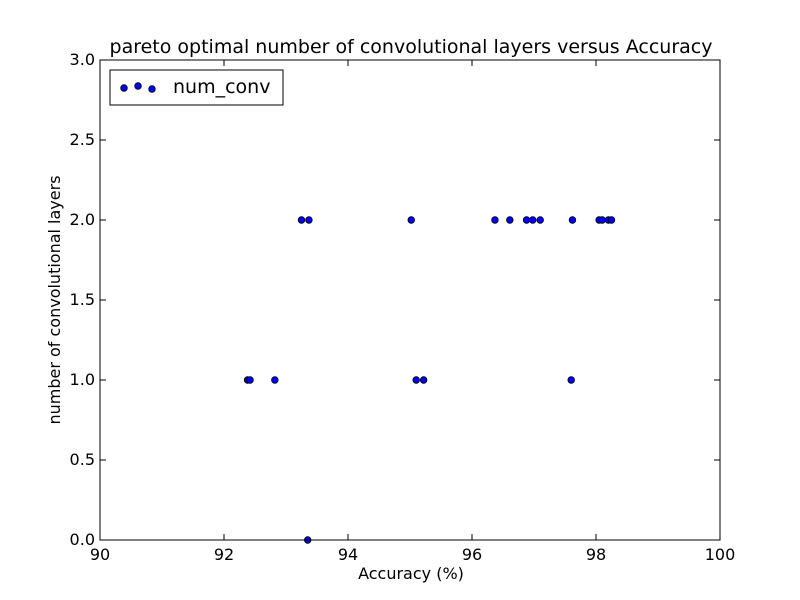 The image size is (800, 600). What do you see at coordinates (472, 554) in the screenshot?
I see `x-tick-label: 96` at bounding box center [472, 554].